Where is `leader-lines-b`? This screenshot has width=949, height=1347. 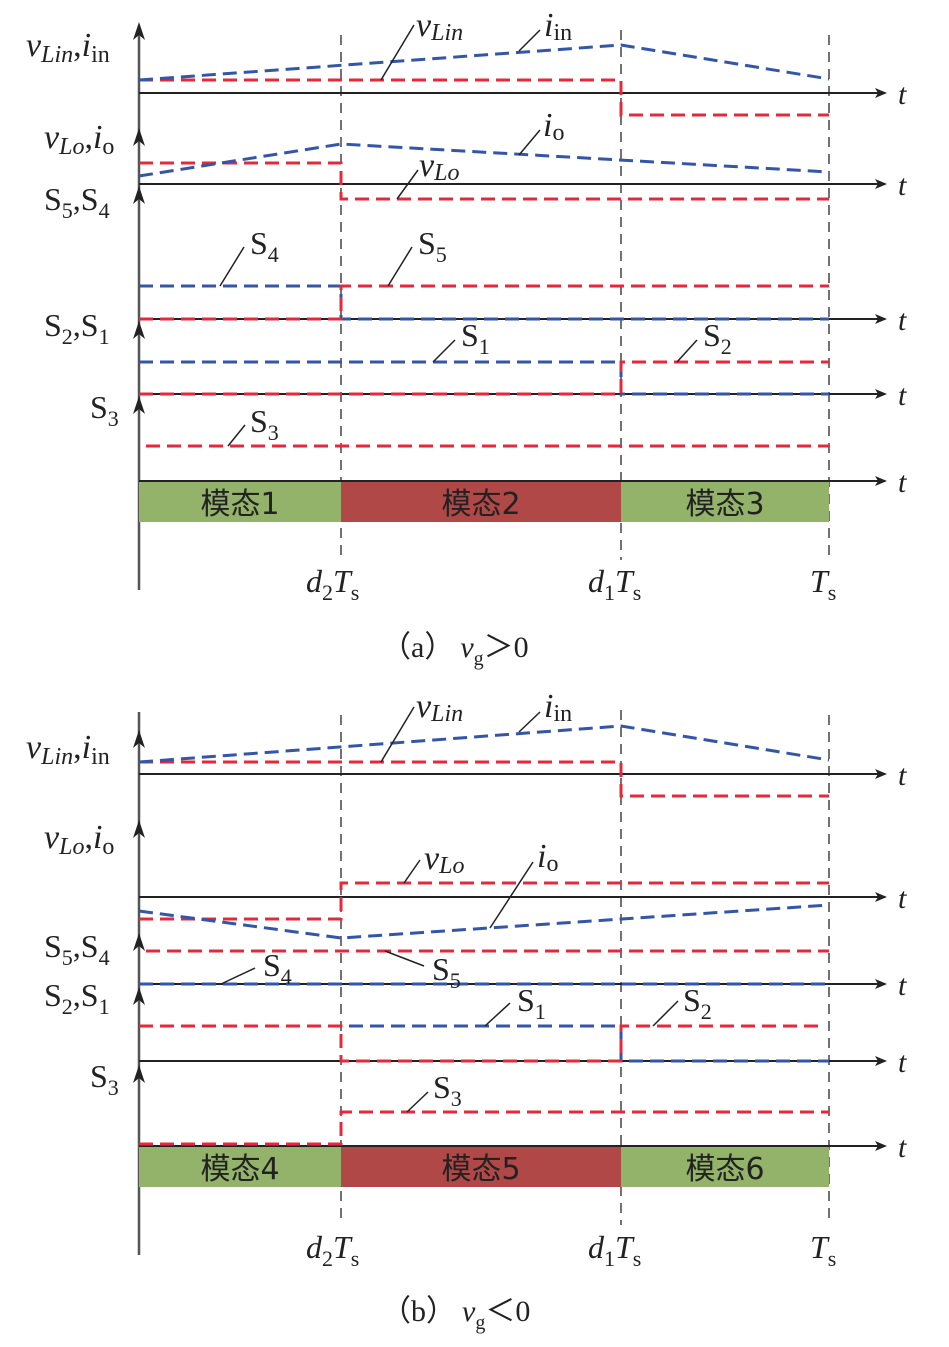
leader-lines-b is located at coordinates (449, 909).